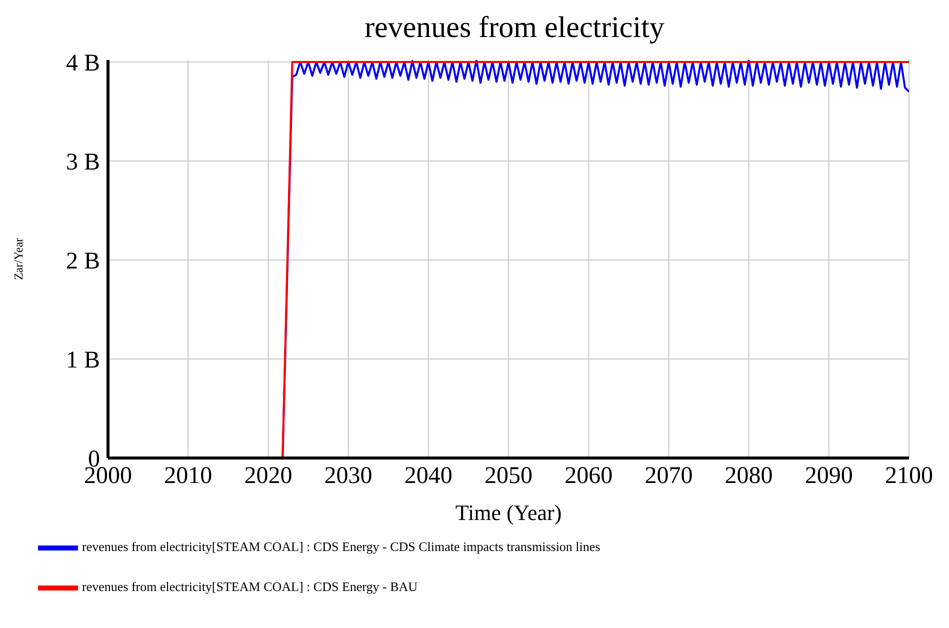  Describe the element at coordinates (250, 586) in the screenshot. I see `legend-label: revenues from electricity[STEAM COAL] : CDS Energy - BAU` at that location.